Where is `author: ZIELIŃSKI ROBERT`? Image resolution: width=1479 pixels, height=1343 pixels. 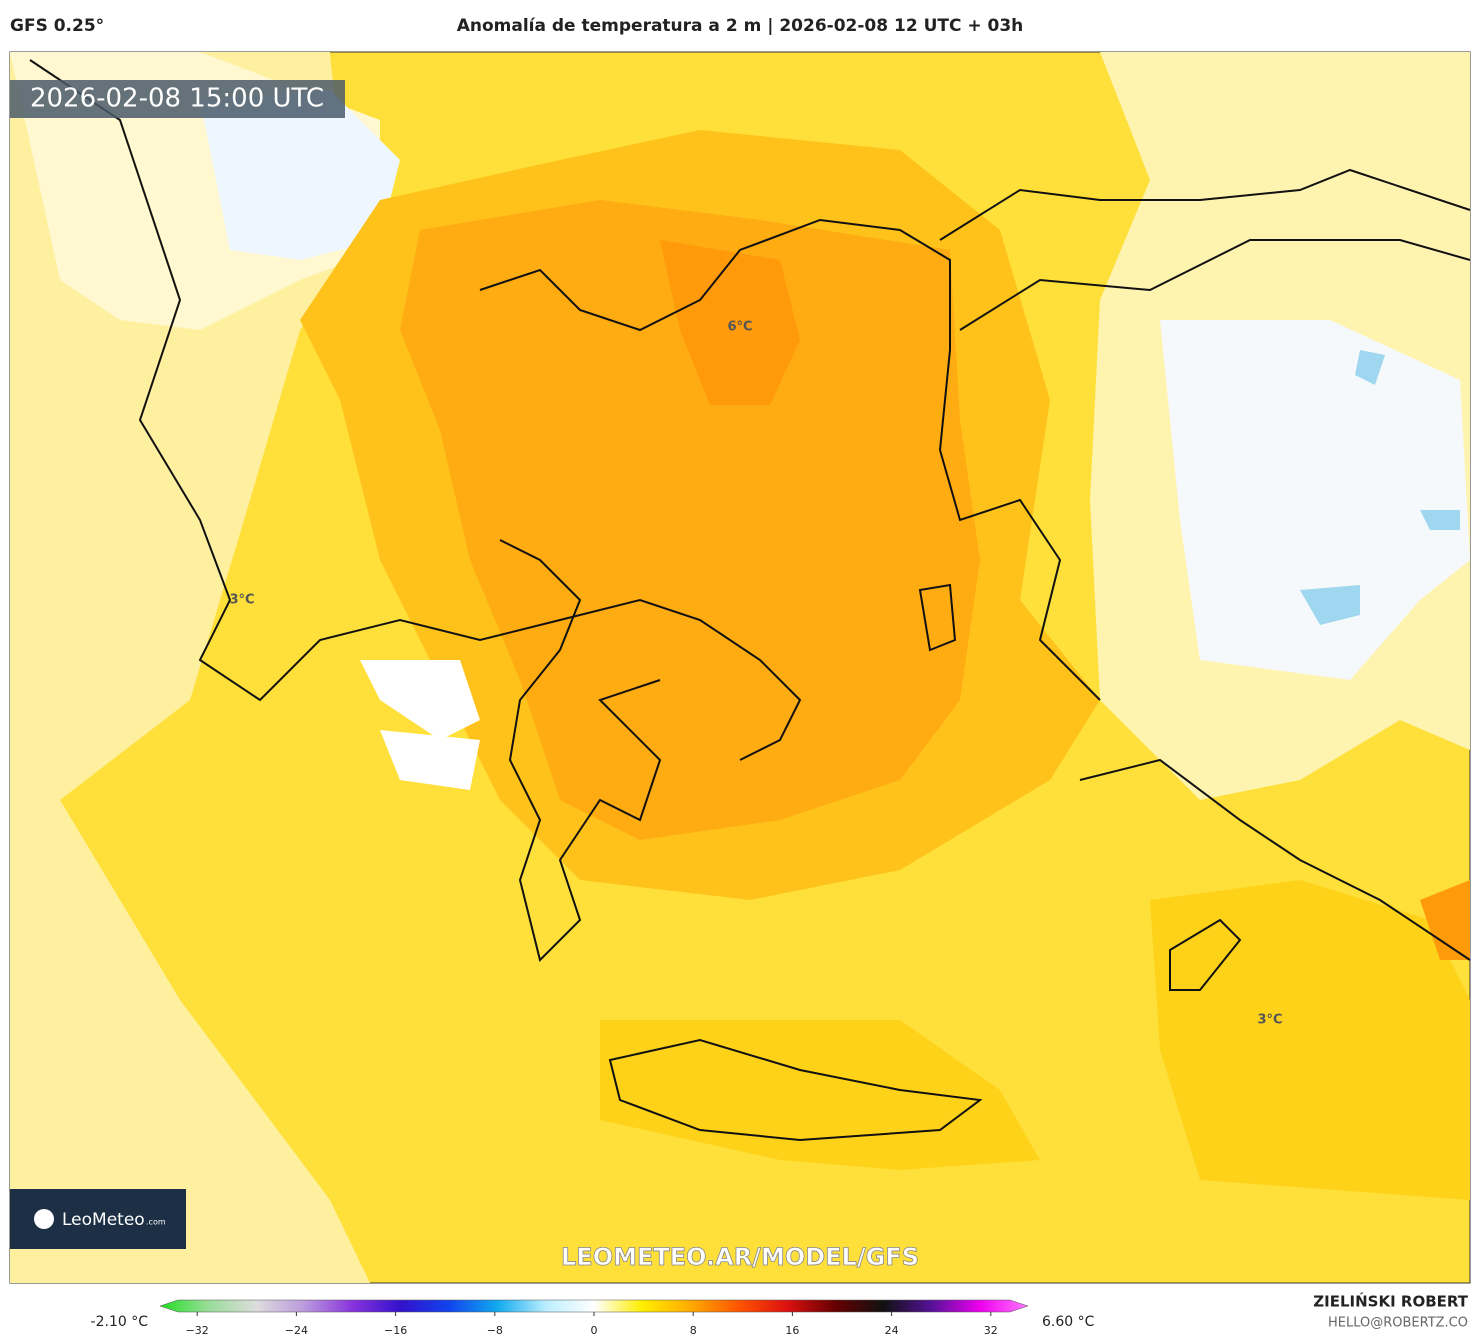 author: ZIELIŃSKI ROBERT is located at coordinates (1390, 1301).